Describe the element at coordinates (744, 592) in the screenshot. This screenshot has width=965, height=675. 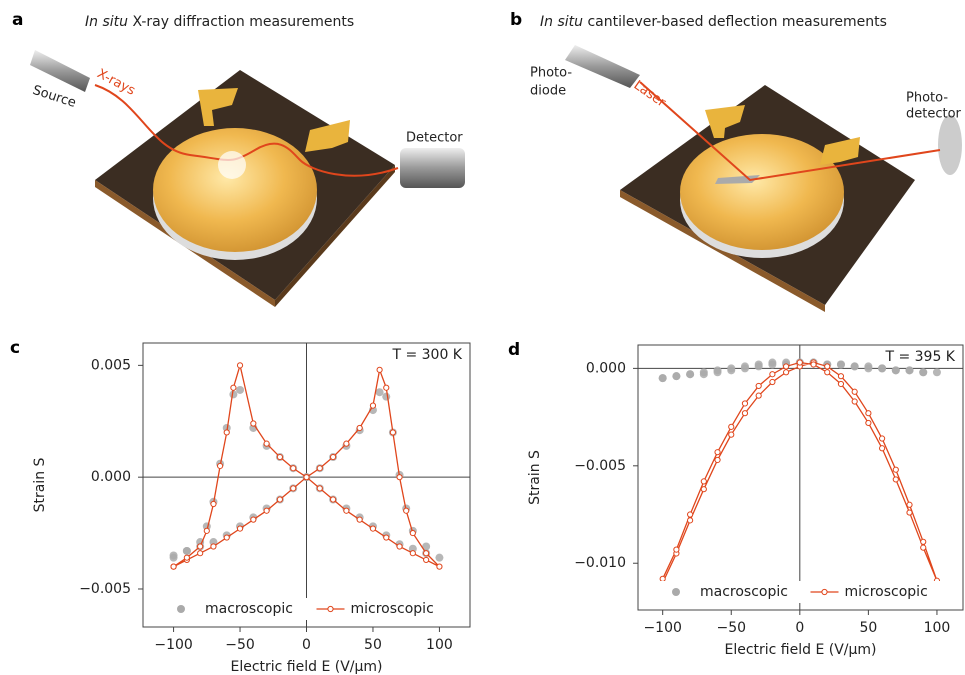
I see `legend-label: macroscopic` at that location.